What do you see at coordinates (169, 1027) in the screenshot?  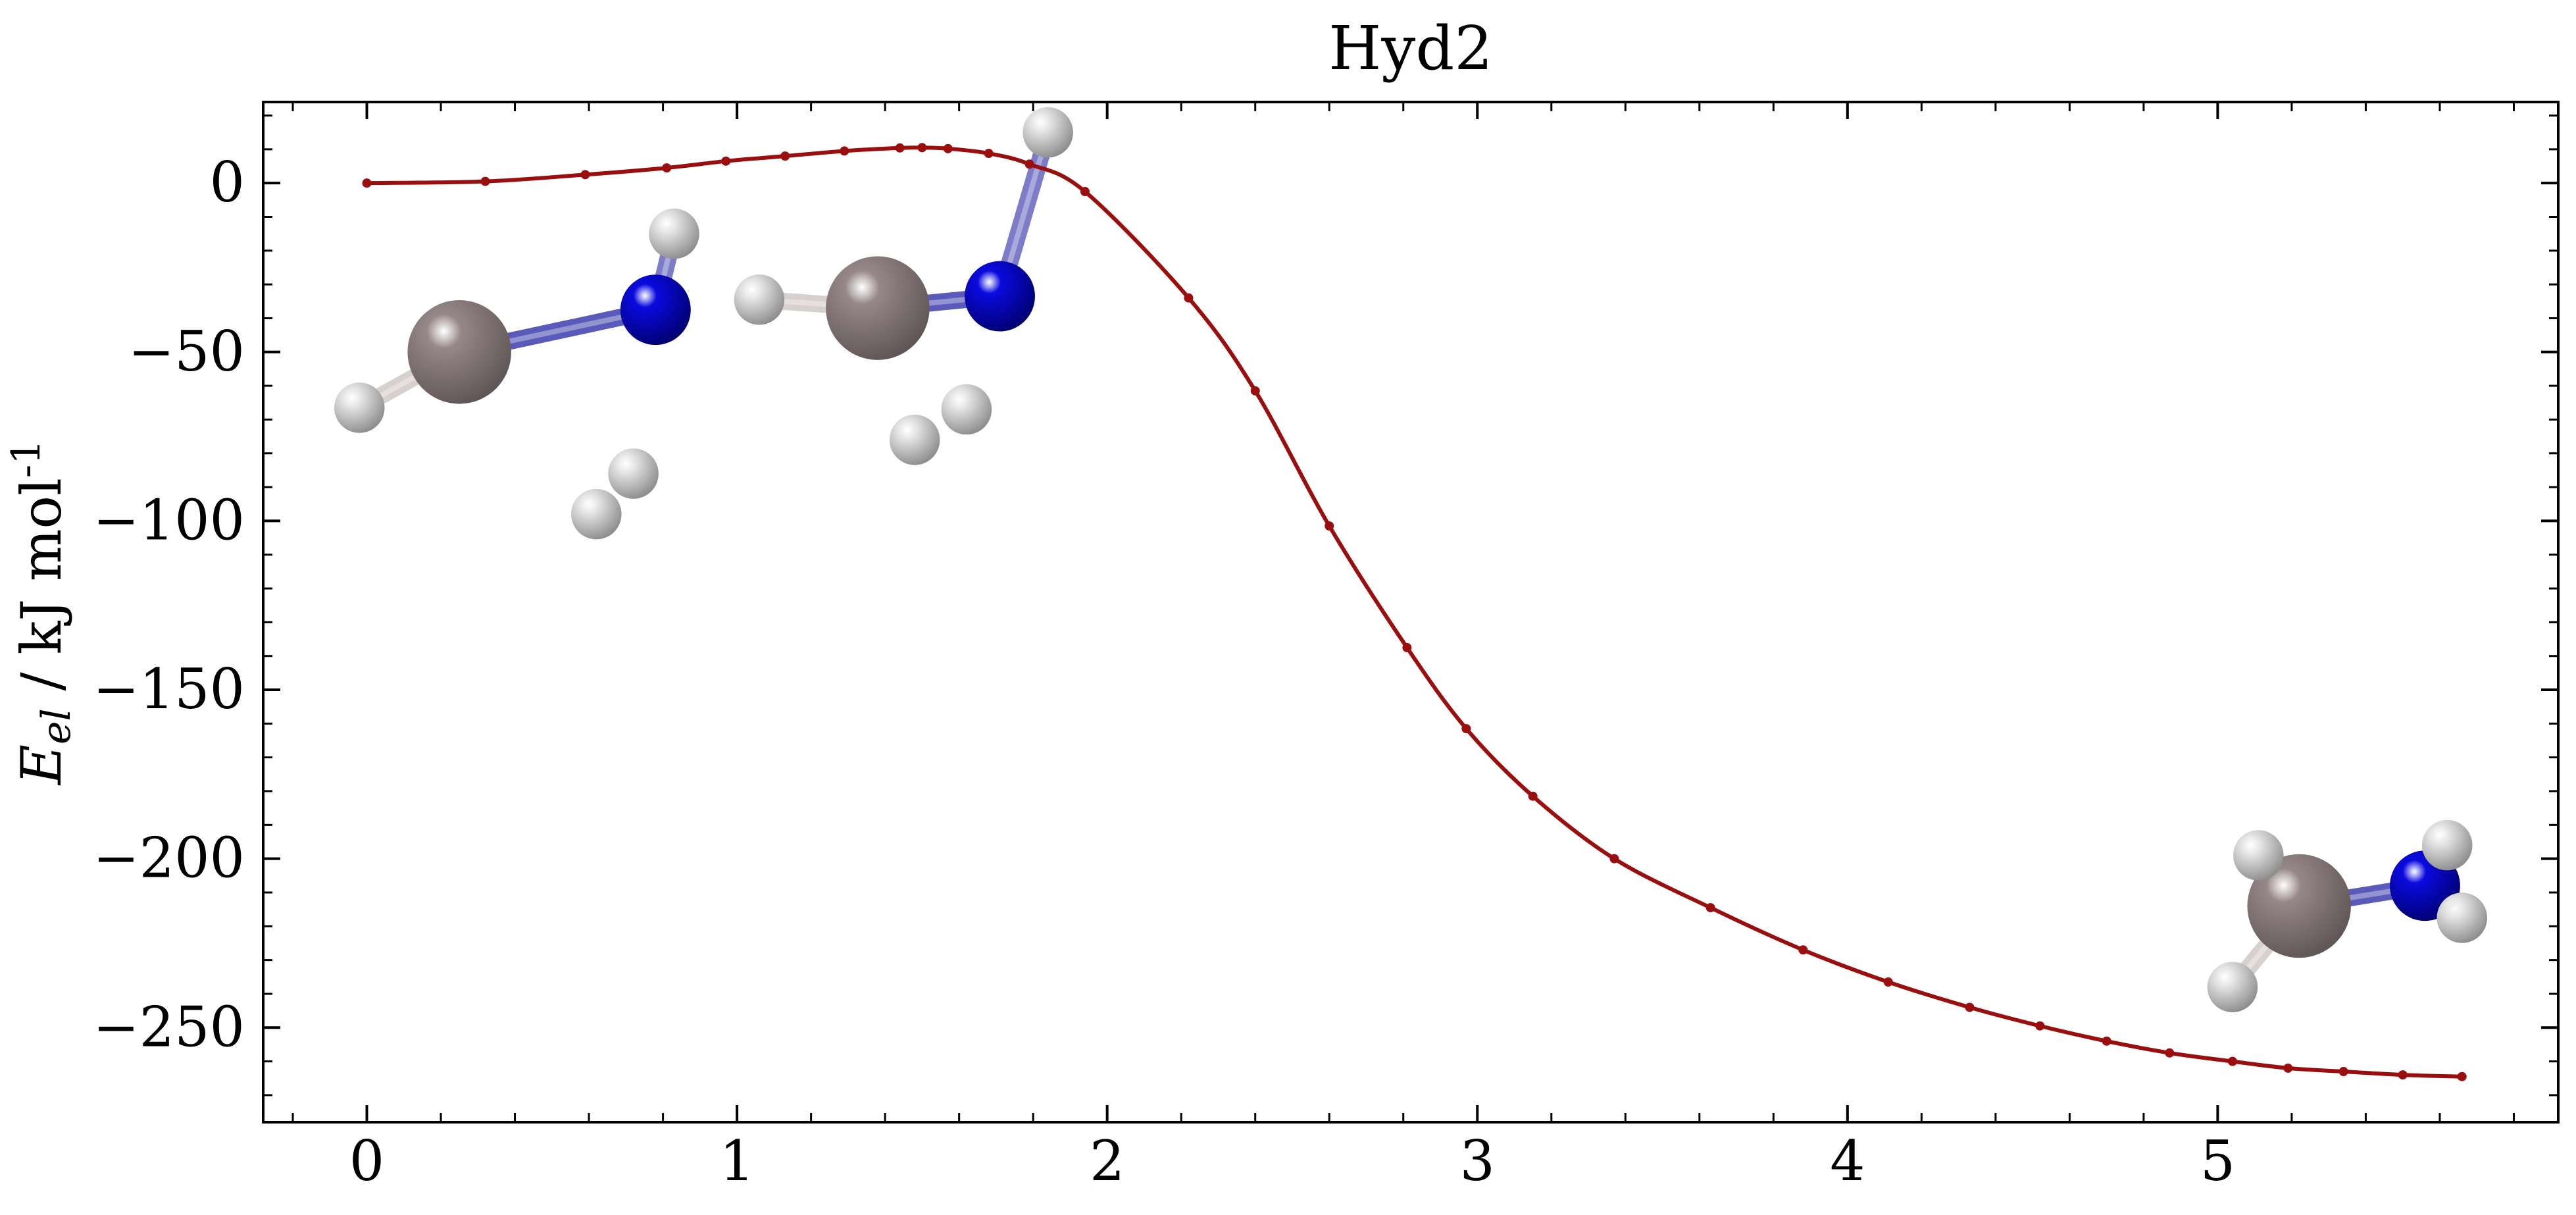 I see `y-tick-label: −250` at bounding box center [169, 1027].